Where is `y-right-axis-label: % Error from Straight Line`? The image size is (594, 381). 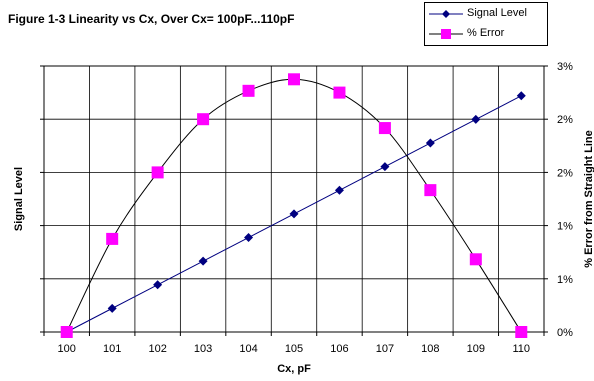
y-right-axis-label: % Error from Straight Line is located at coordinates (588, 199).